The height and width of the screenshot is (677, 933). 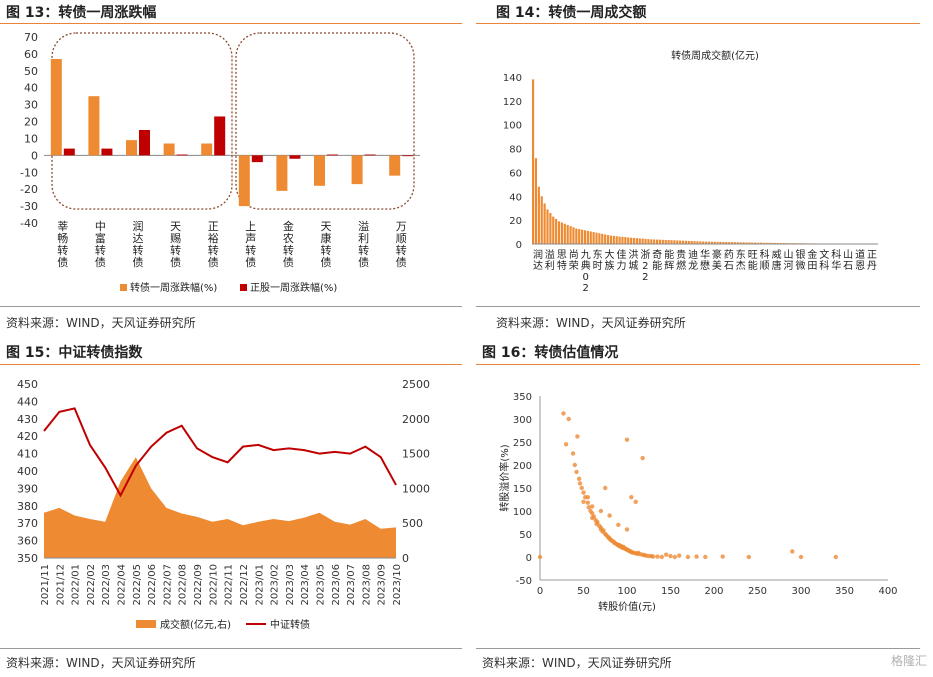 What do you see at coordinates (522, 397) in the screenshot?
I see `fig16-ytick: 350` at bounding box center [522, 397].